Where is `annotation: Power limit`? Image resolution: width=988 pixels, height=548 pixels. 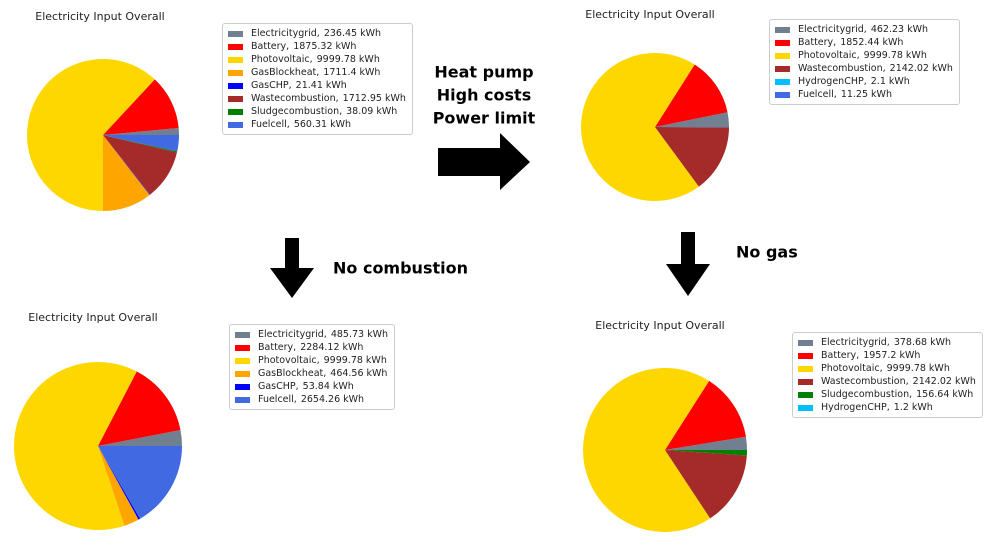 annotation: Power limit is located at coordinates (484, 118).